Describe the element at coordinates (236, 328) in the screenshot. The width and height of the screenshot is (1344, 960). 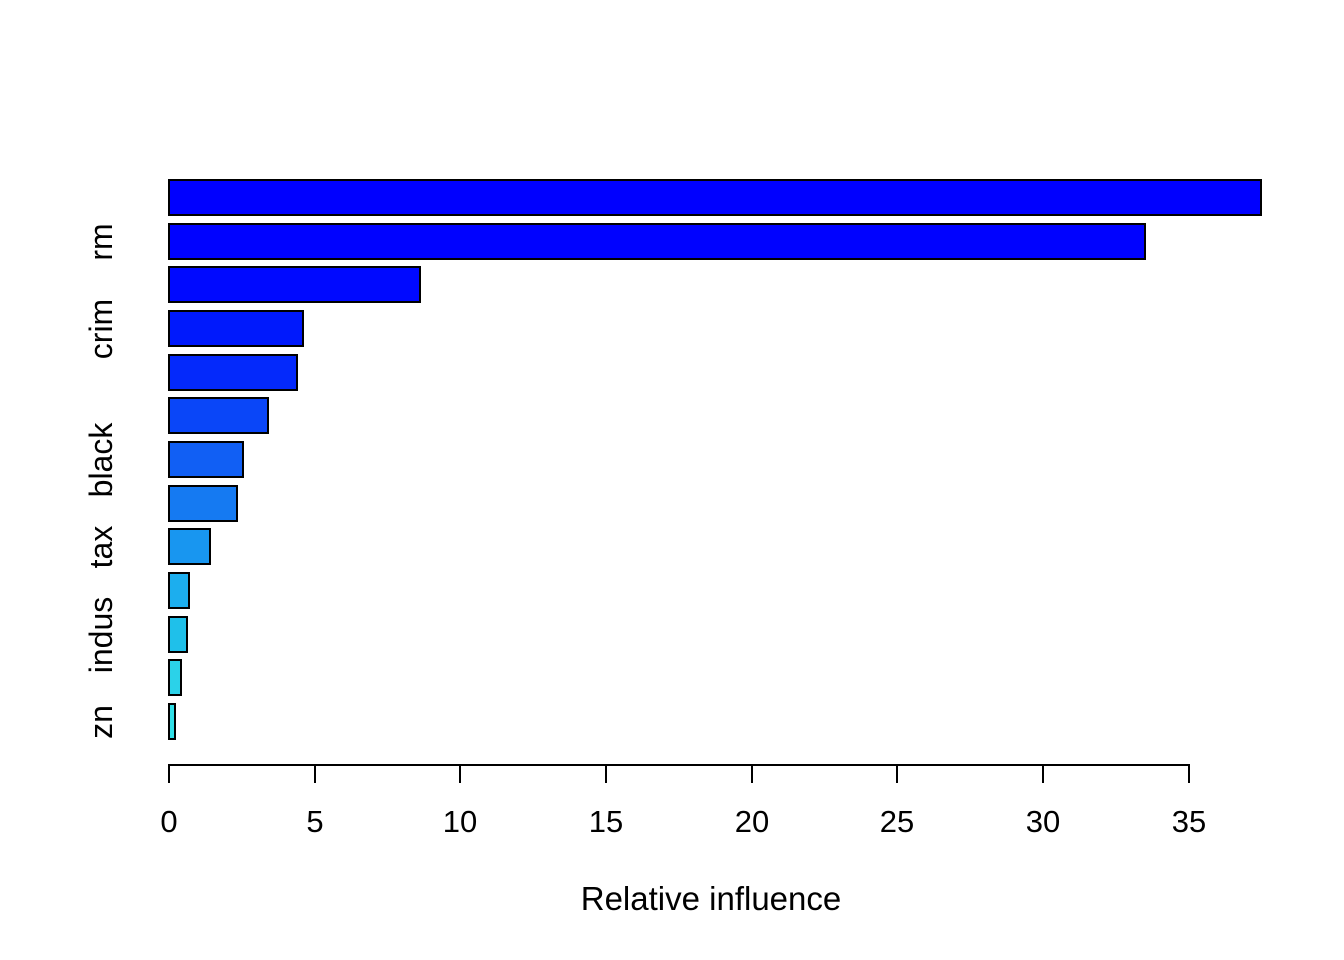
I see `bar-crim` at that location.